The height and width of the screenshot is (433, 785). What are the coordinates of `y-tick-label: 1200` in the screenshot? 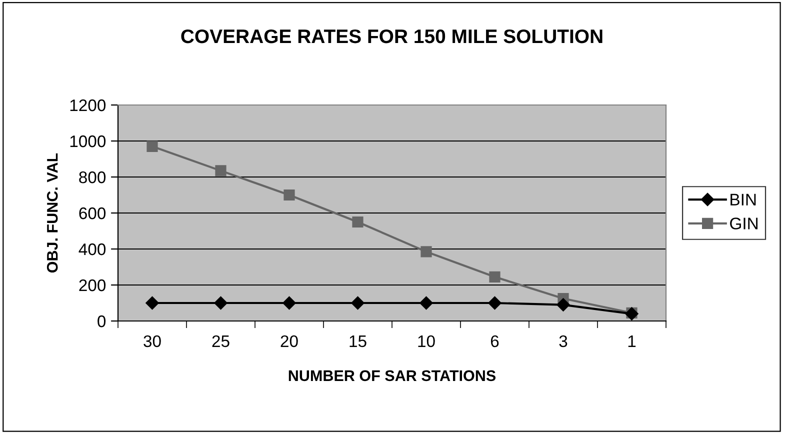 It's located at (88, 105).